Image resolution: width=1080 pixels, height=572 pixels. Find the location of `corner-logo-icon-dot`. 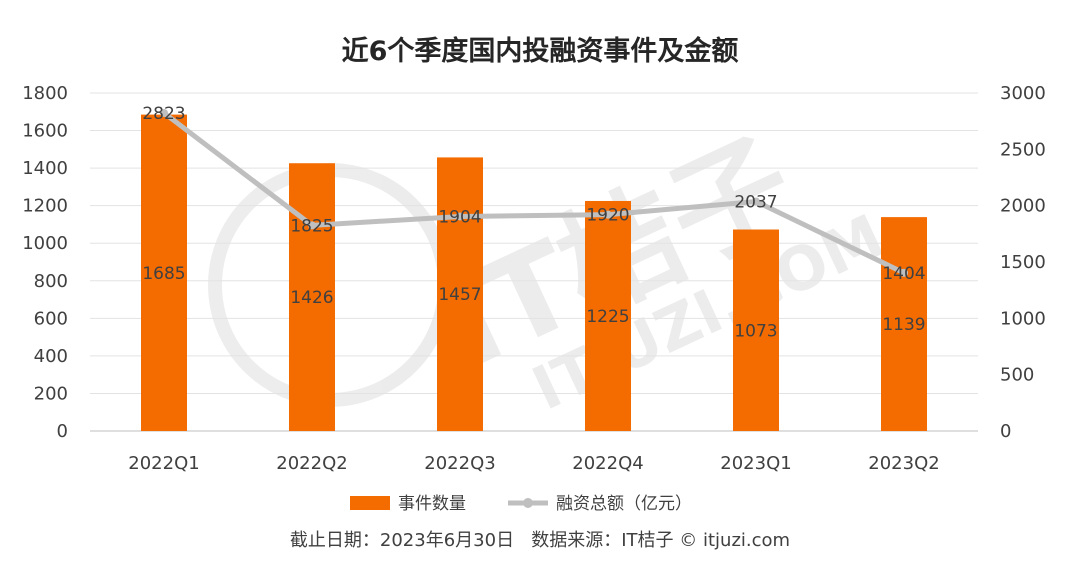

corner-logo-icon-dot is located at coordinates (36, 549).